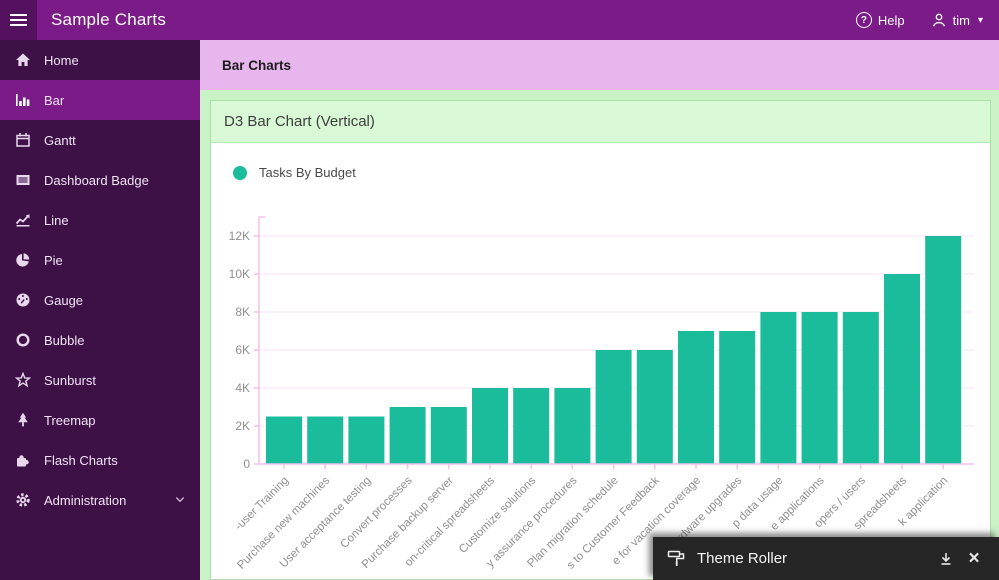 This screenshot has height=580, width=999. I want to click on help-label: Help, so click(891, 20).